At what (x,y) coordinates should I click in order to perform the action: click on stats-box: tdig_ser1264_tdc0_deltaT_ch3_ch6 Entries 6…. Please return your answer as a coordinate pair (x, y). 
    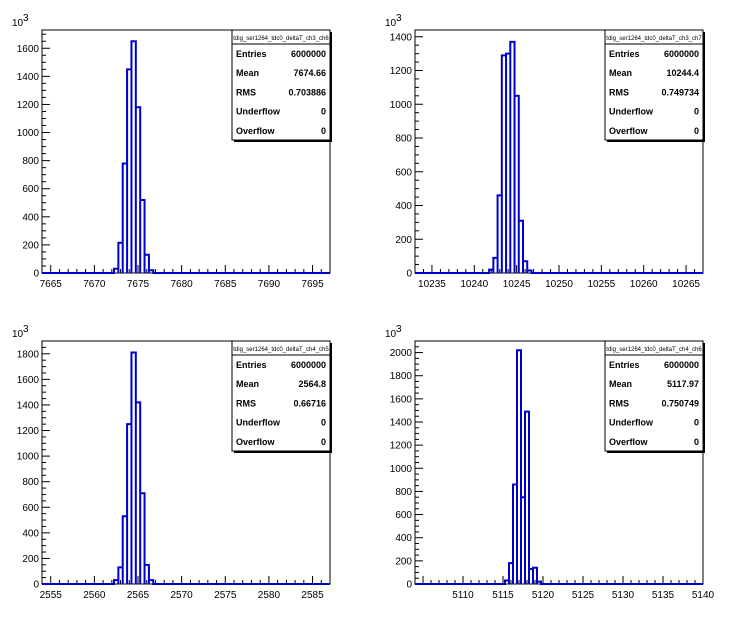
    Looking at the image, I should click on (281, 85).